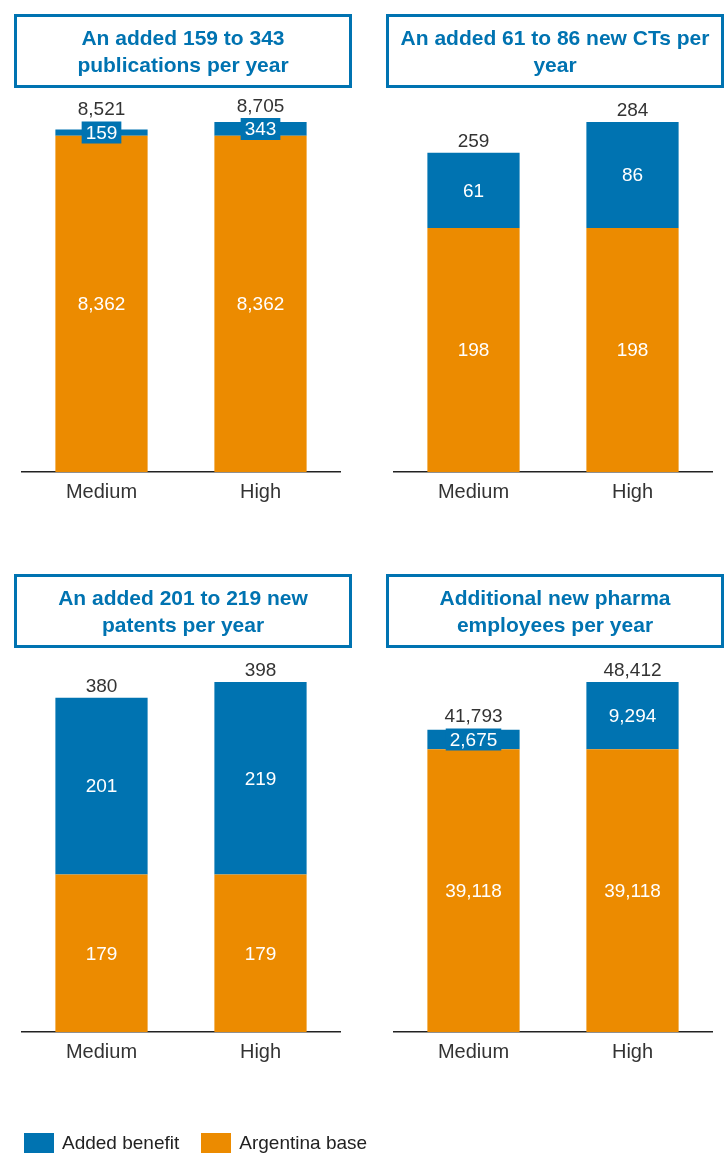  What do you see at coordinates (183, 611) in the screenshot?
I see `chart-title: An added 201 to 219 new patents per year` at bounding box center [183, 611].